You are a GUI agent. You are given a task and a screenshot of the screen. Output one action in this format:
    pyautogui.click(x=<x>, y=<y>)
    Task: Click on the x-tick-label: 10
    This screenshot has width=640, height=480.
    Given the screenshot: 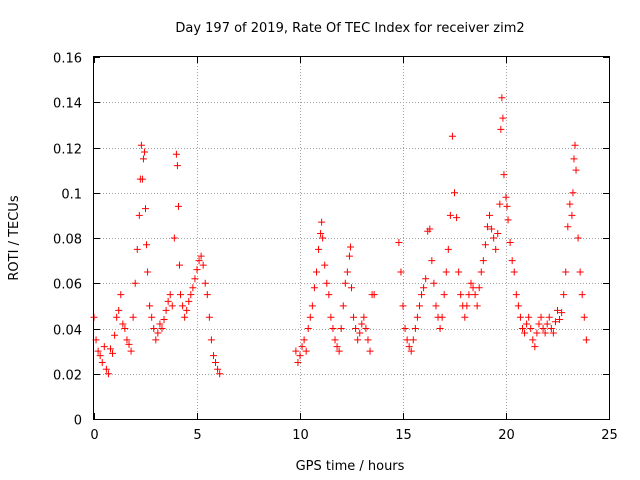 What is the action you would take?
    pyautogui.click(x=300, y=435)
    